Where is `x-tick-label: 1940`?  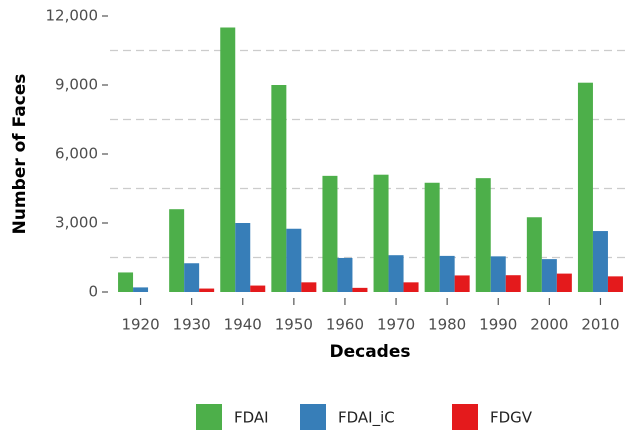
x-tick-label: 1940 is located at coordinates (243, 325).